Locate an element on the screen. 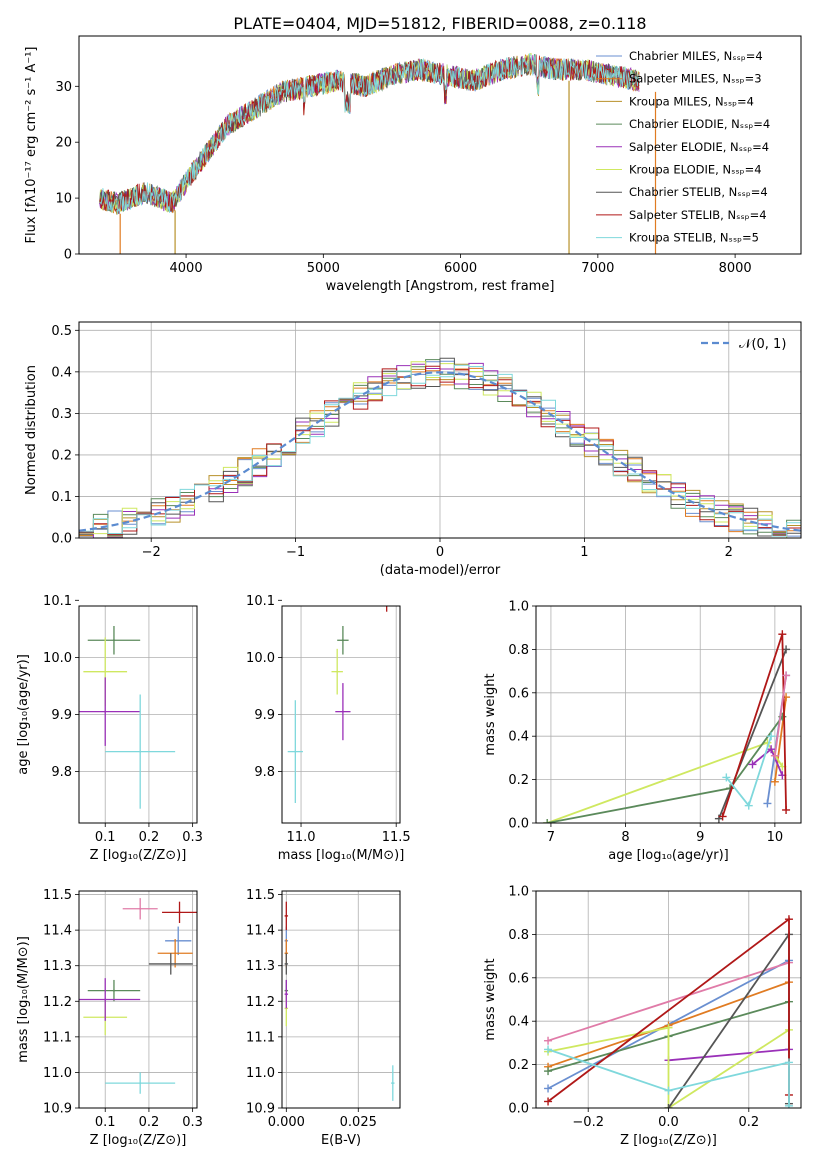 This screenshot has height=1170, width=819. y-axis-label: Normed distribution is located at coordinates (31, 430).